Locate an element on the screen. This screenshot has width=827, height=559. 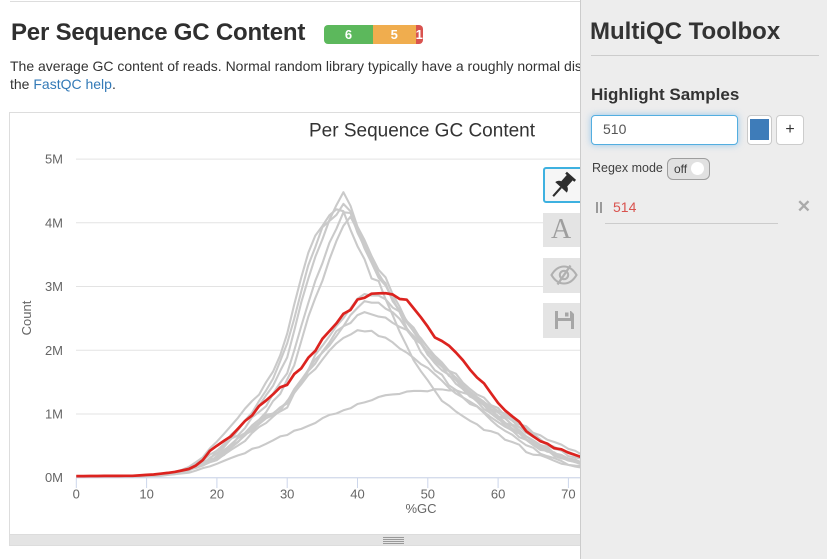
svg-text: 50 is located at coordinates (428, 494).